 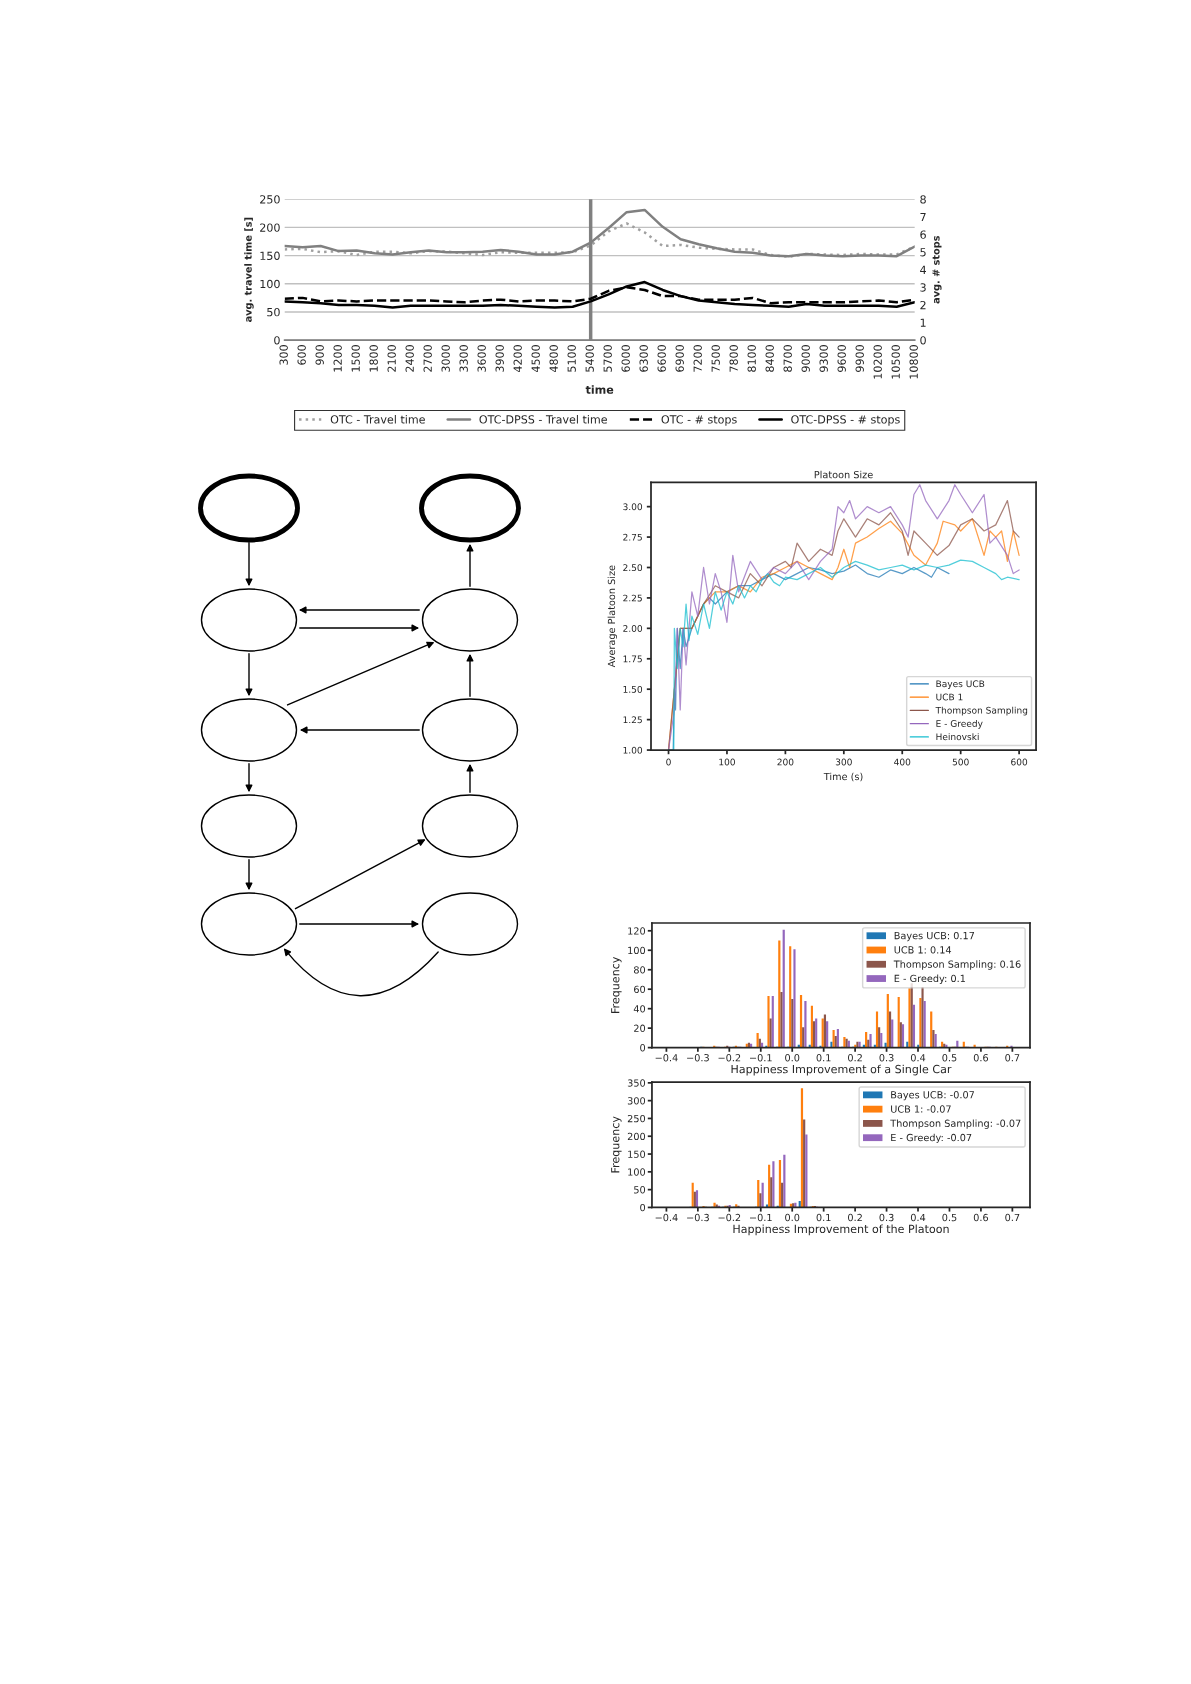 What do you see at coordinates (270, 284) in the screenshot?
I see `y-tick-label: 100` at bounding box center [270, 284].